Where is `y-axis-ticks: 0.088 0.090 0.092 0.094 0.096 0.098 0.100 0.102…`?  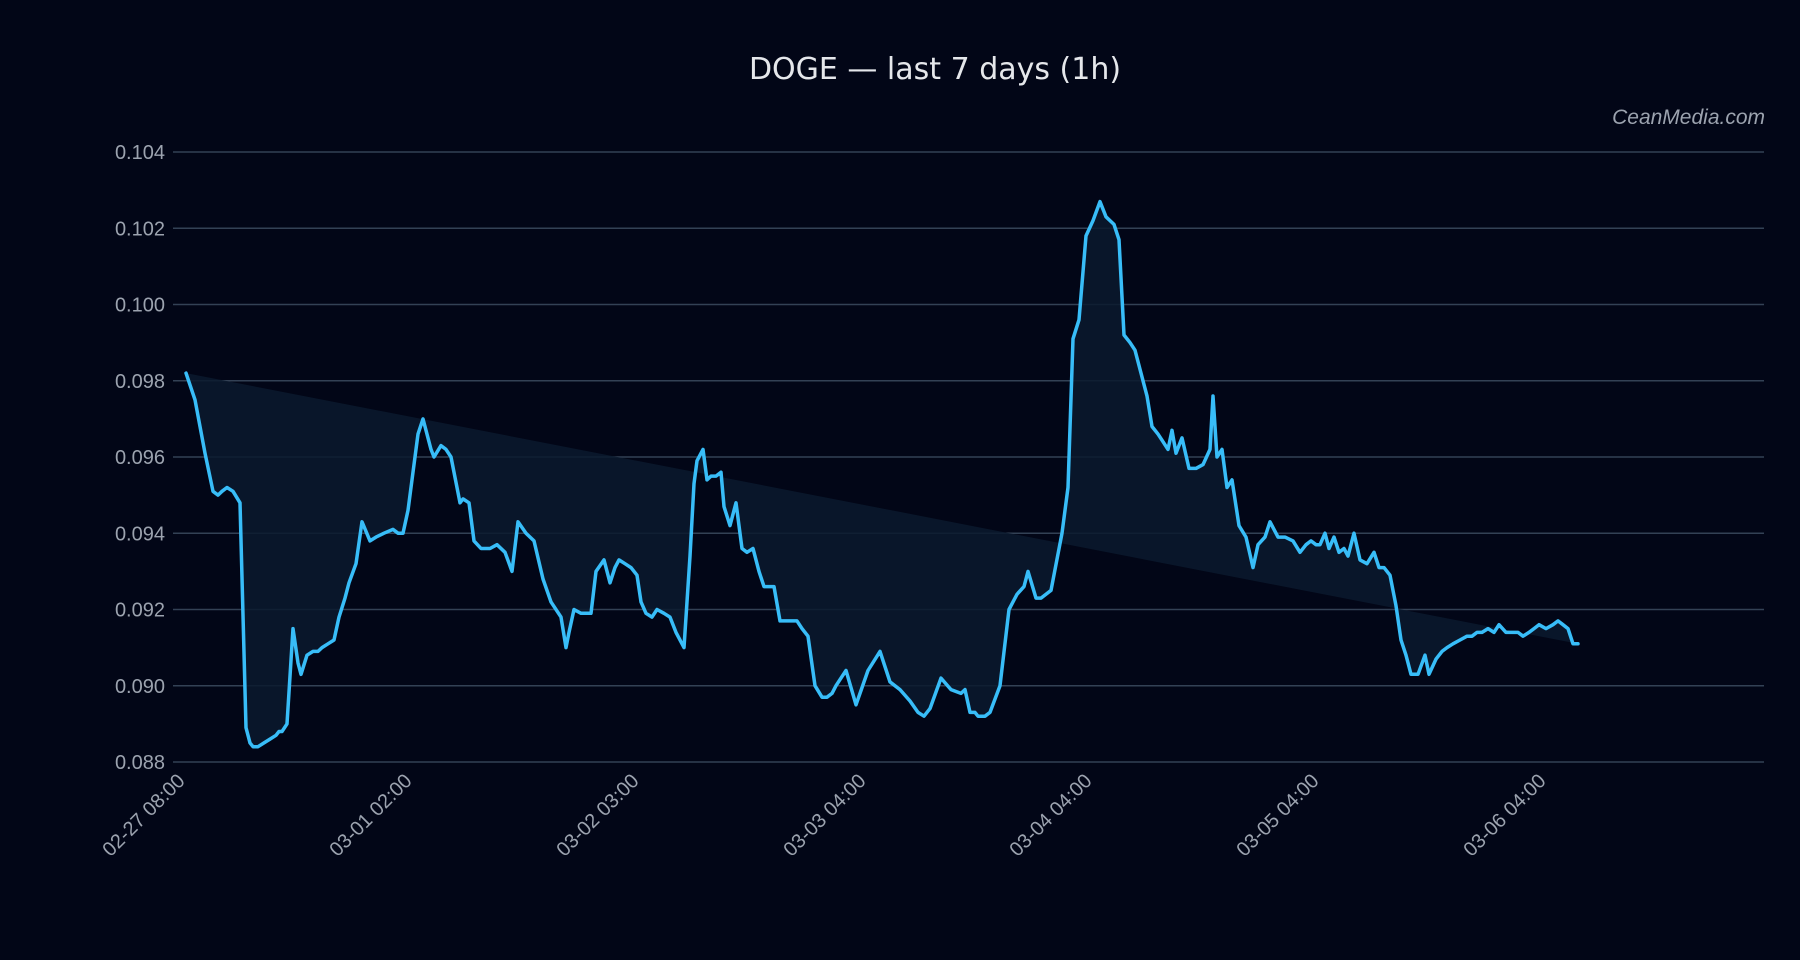 y-axis-ticks: 0.088 0.090 0.092 0.094 0.096 0.098 0.100 0.102… is located at coordinates (140, 458).